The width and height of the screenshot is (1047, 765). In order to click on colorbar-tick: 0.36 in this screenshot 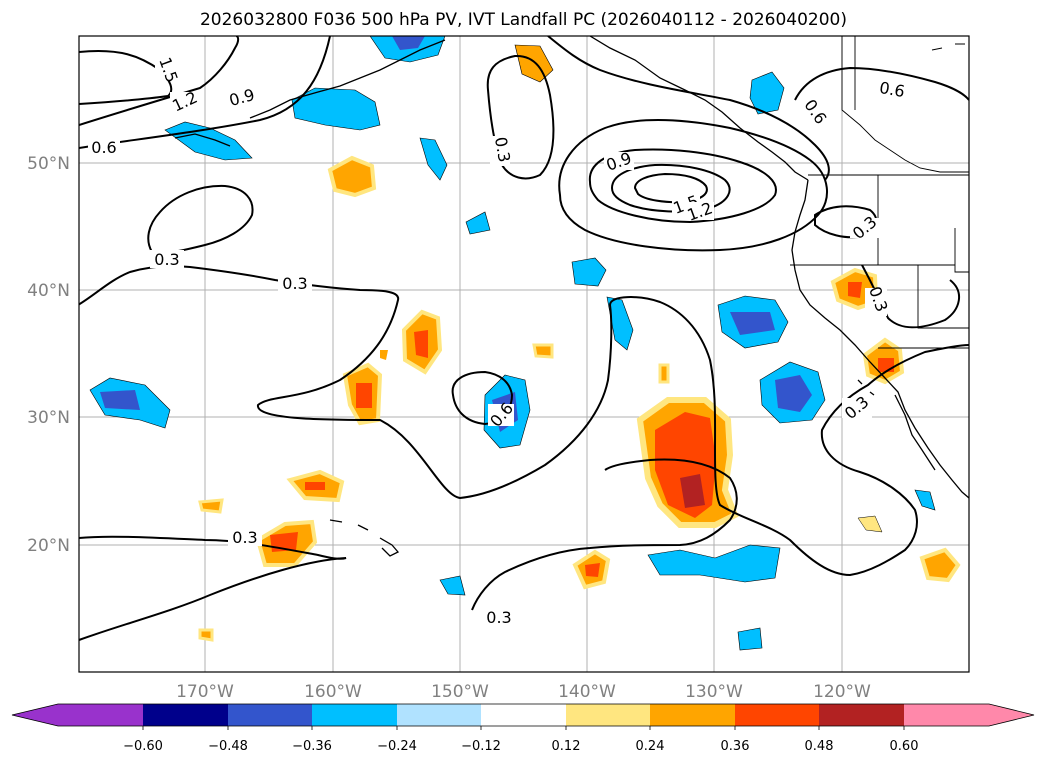, I will do `click(735, 746)`.